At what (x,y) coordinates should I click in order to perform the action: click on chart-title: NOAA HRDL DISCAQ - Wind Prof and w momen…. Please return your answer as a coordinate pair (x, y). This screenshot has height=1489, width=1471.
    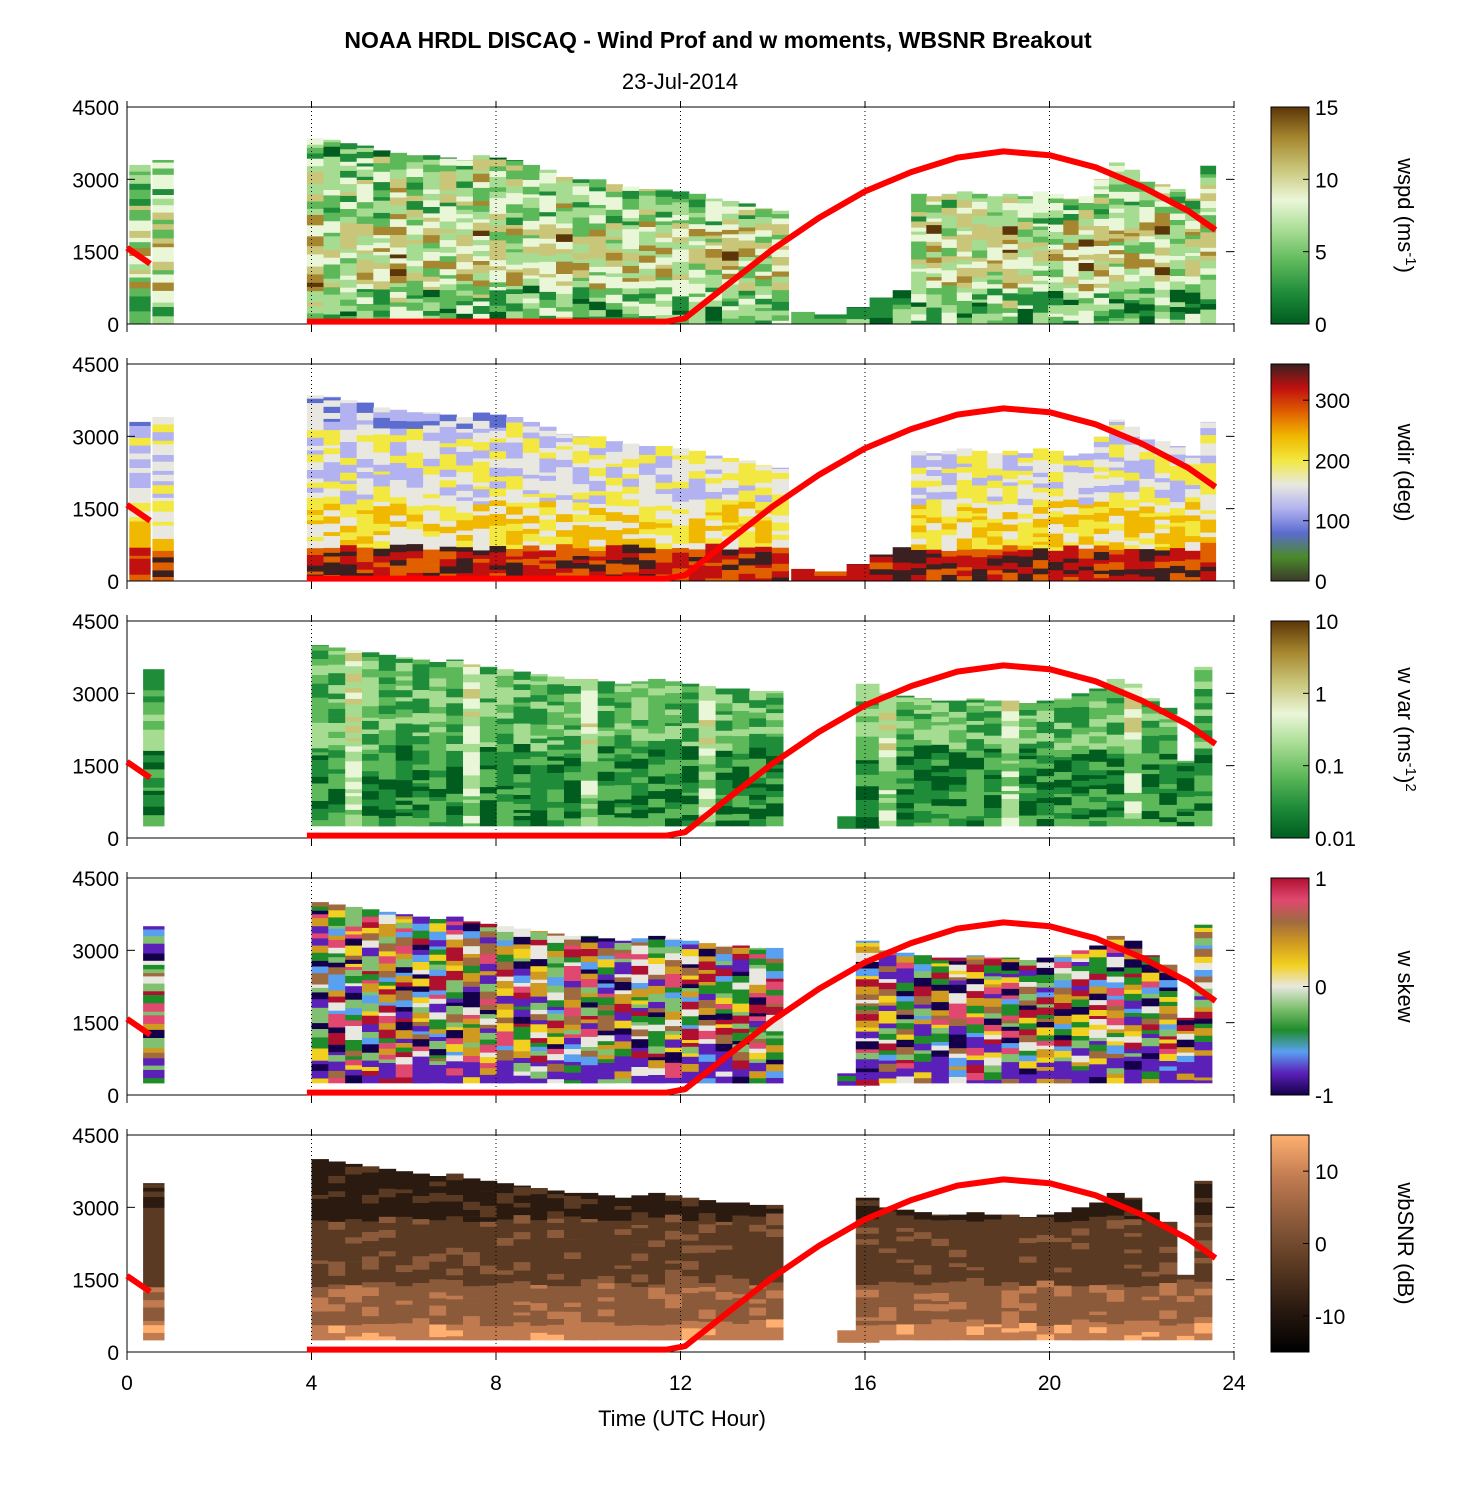
    Looking at the image, I should click on (718, 40).